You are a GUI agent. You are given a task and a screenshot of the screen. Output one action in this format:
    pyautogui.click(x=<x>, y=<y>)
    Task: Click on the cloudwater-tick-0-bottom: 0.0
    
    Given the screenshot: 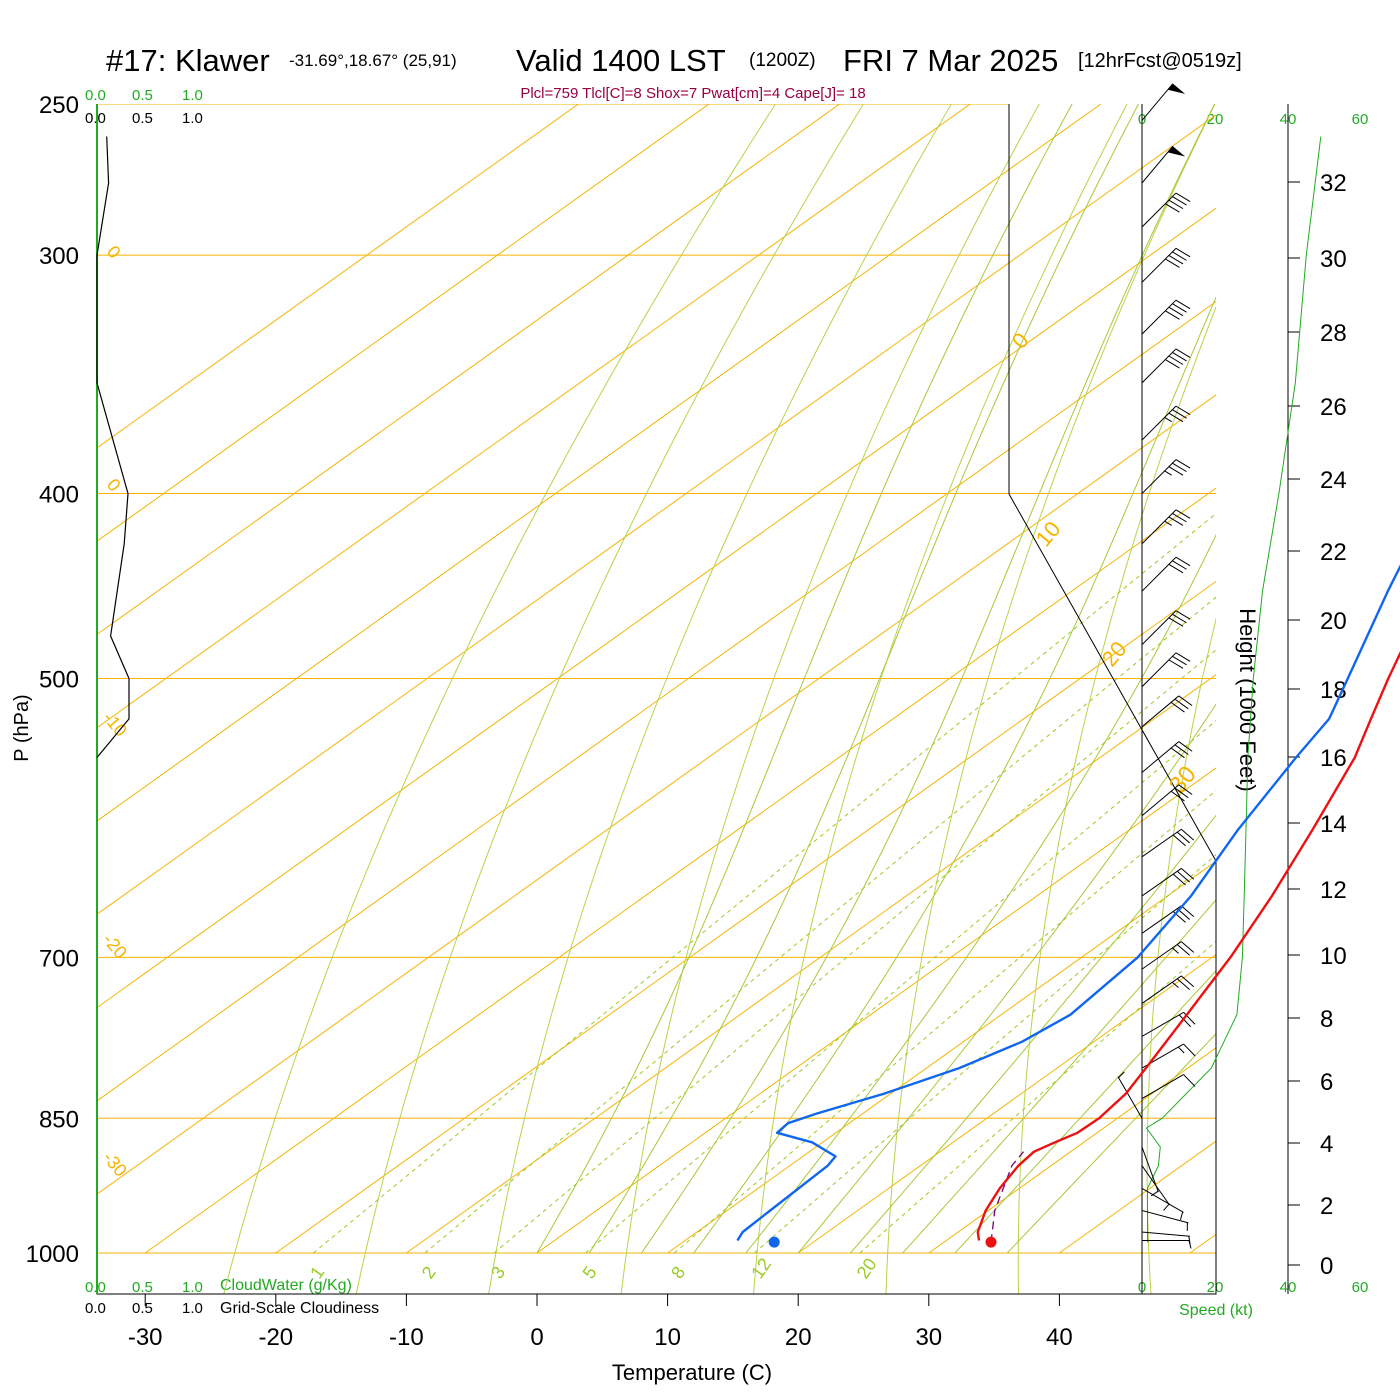 What is the action you would take?
    pyautogui.click(x=95, y=1287)
    